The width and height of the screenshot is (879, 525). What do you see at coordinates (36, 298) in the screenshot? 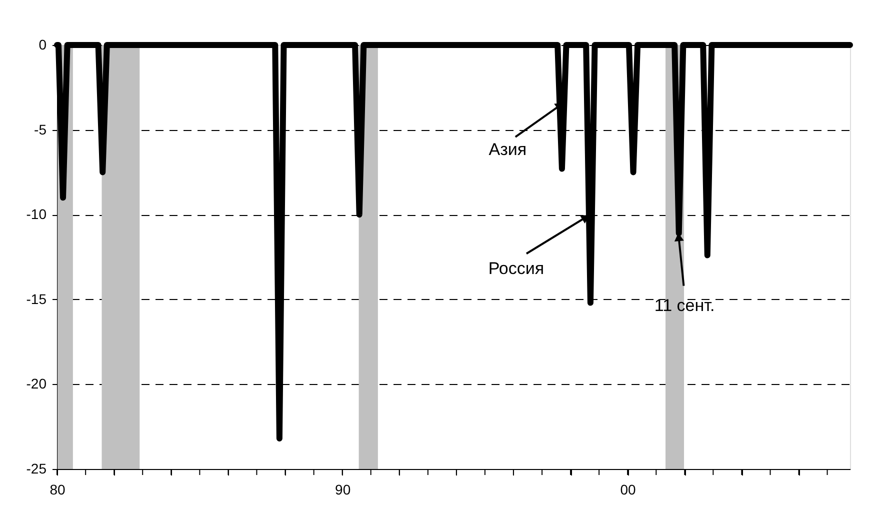
I see `y-tick-label: -15` at bounding box center [36, 298].